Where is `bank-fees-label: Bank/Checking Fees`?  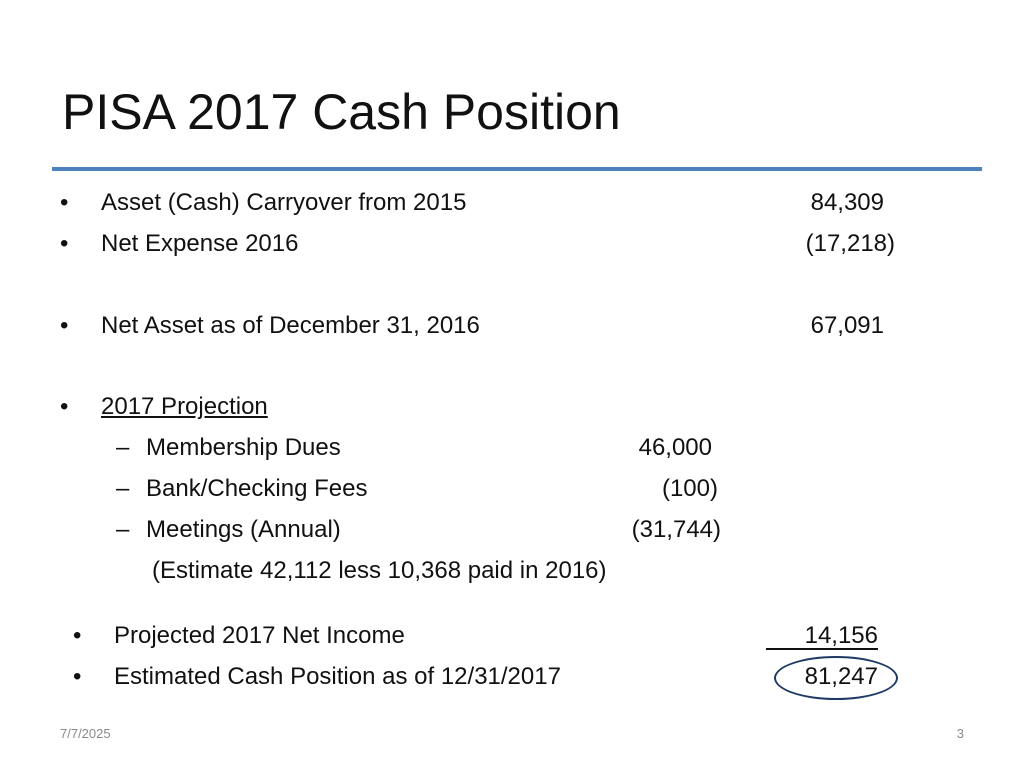 bank-fees-label: Bank/Checking Fees is located at coordinates (257, 488).